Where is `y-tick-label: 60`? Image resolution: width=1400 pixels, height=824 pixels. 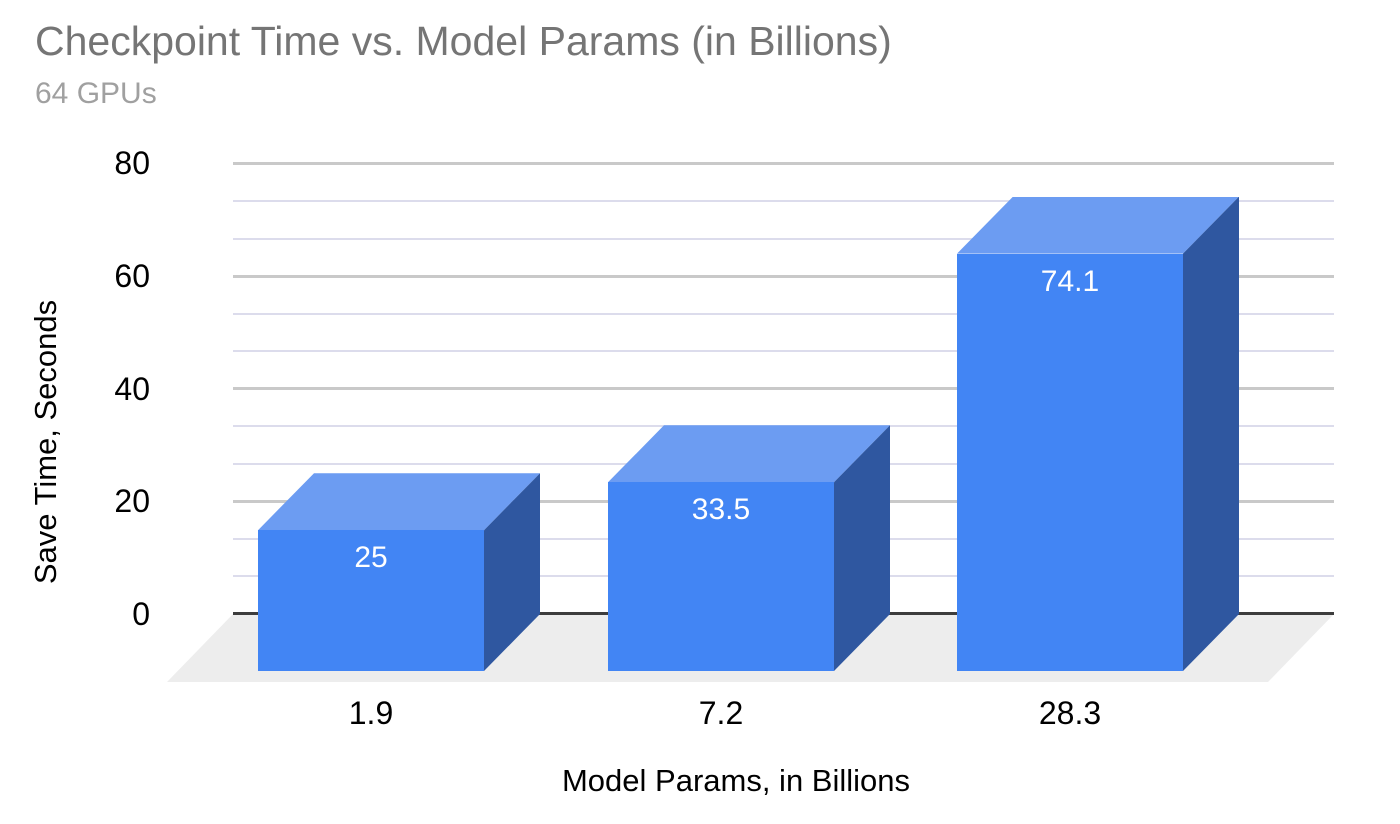 y-tick-label: 60 is located at coordinates (132, 276).